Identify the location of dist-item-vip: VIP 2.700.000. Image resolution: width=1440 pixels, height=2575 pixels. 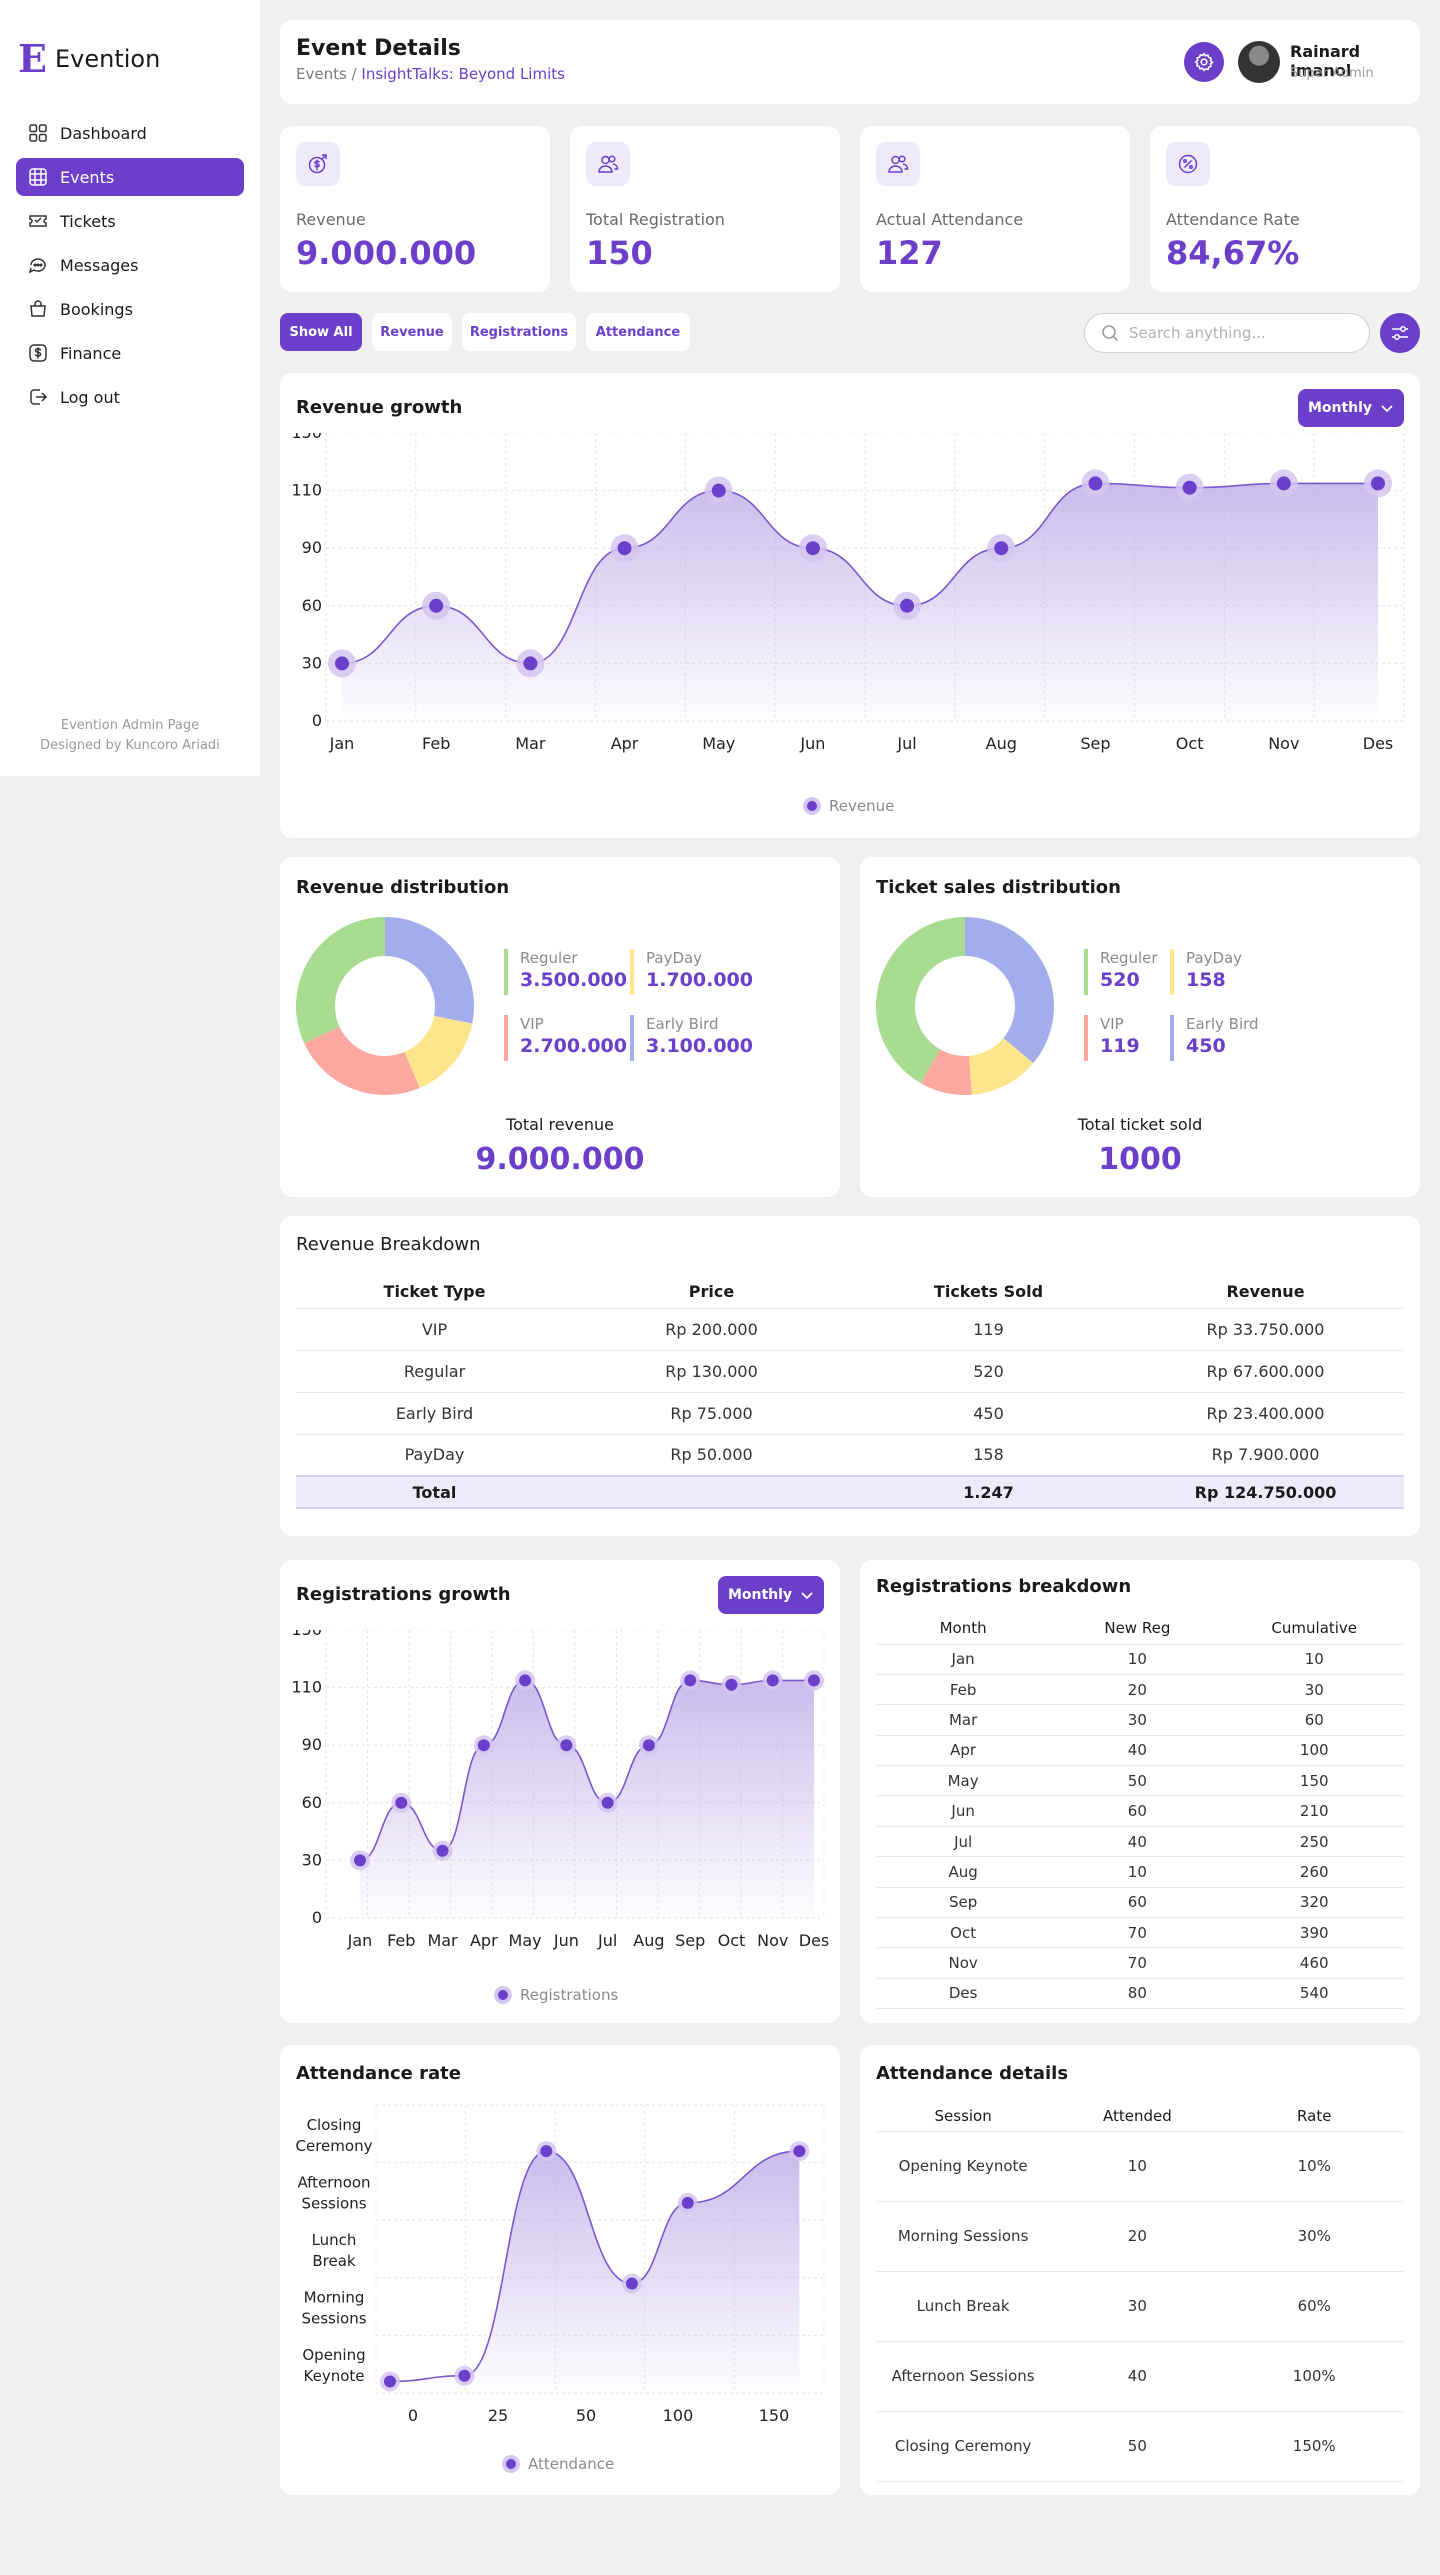
(565, 1038).